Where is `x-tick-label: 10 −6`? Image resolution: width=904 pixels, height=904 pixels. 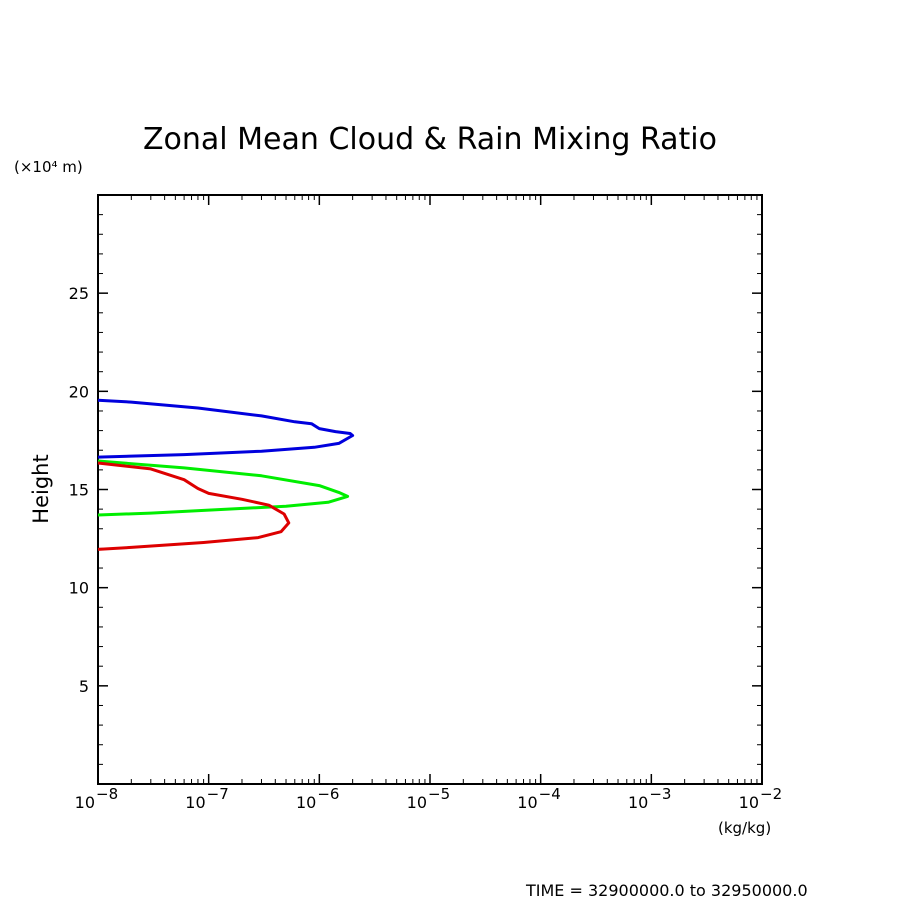 x-tick-label: 10 −6 is located at coordinates (317, 798).